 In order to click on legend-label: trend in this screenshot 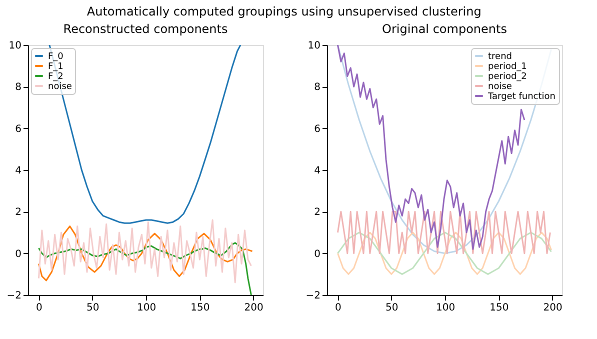, I will do `click(500, 57)`.